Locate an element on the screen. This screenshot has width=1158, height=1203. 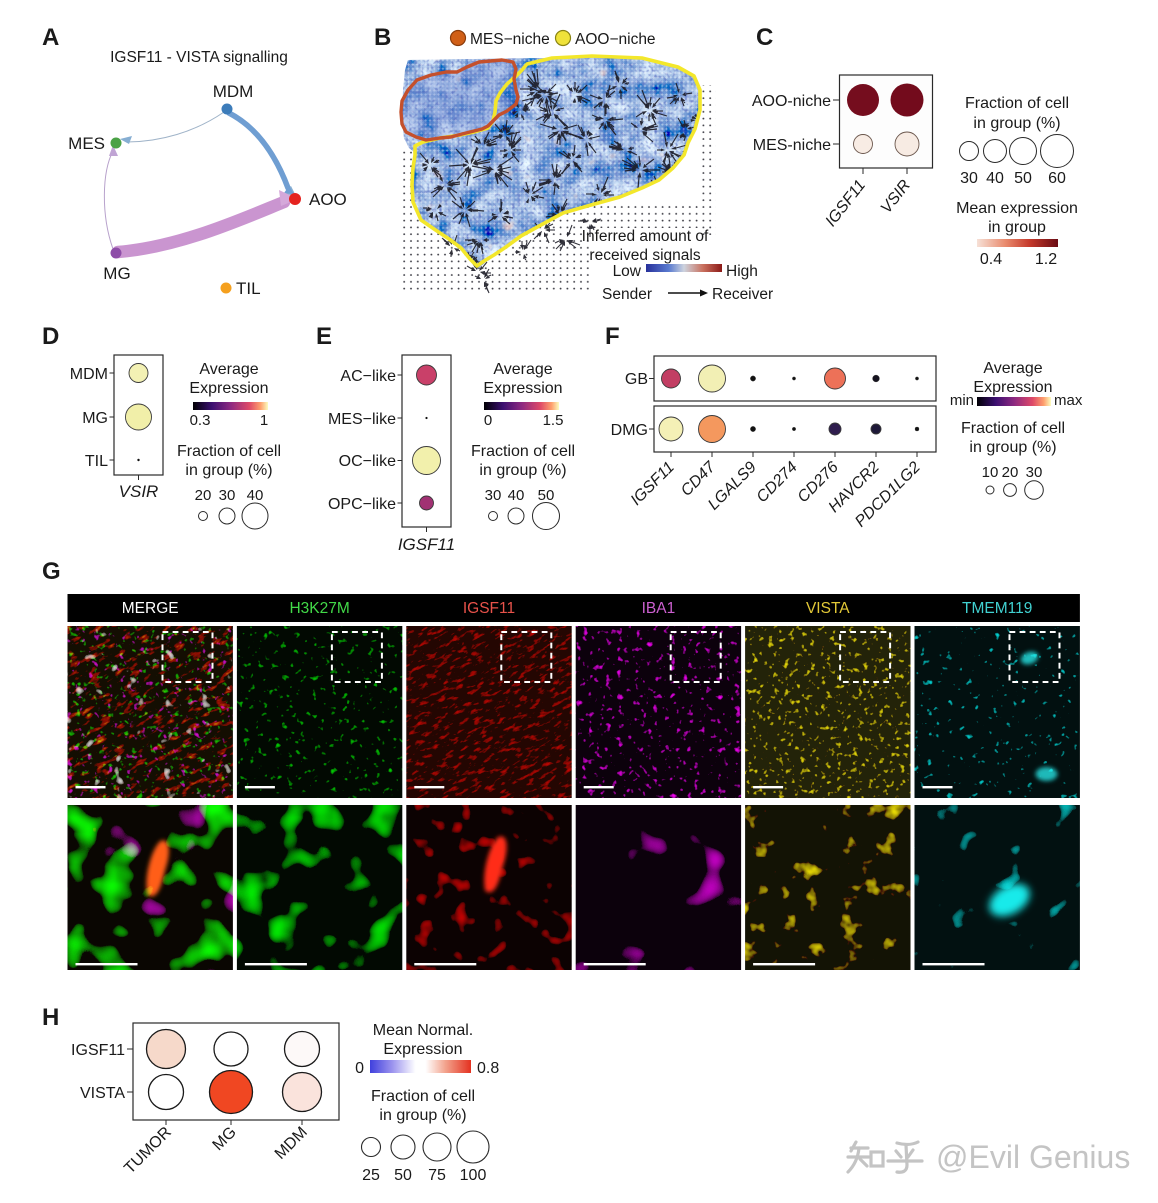
svg-text: 1.2 is located at coordinates (1046, 259).